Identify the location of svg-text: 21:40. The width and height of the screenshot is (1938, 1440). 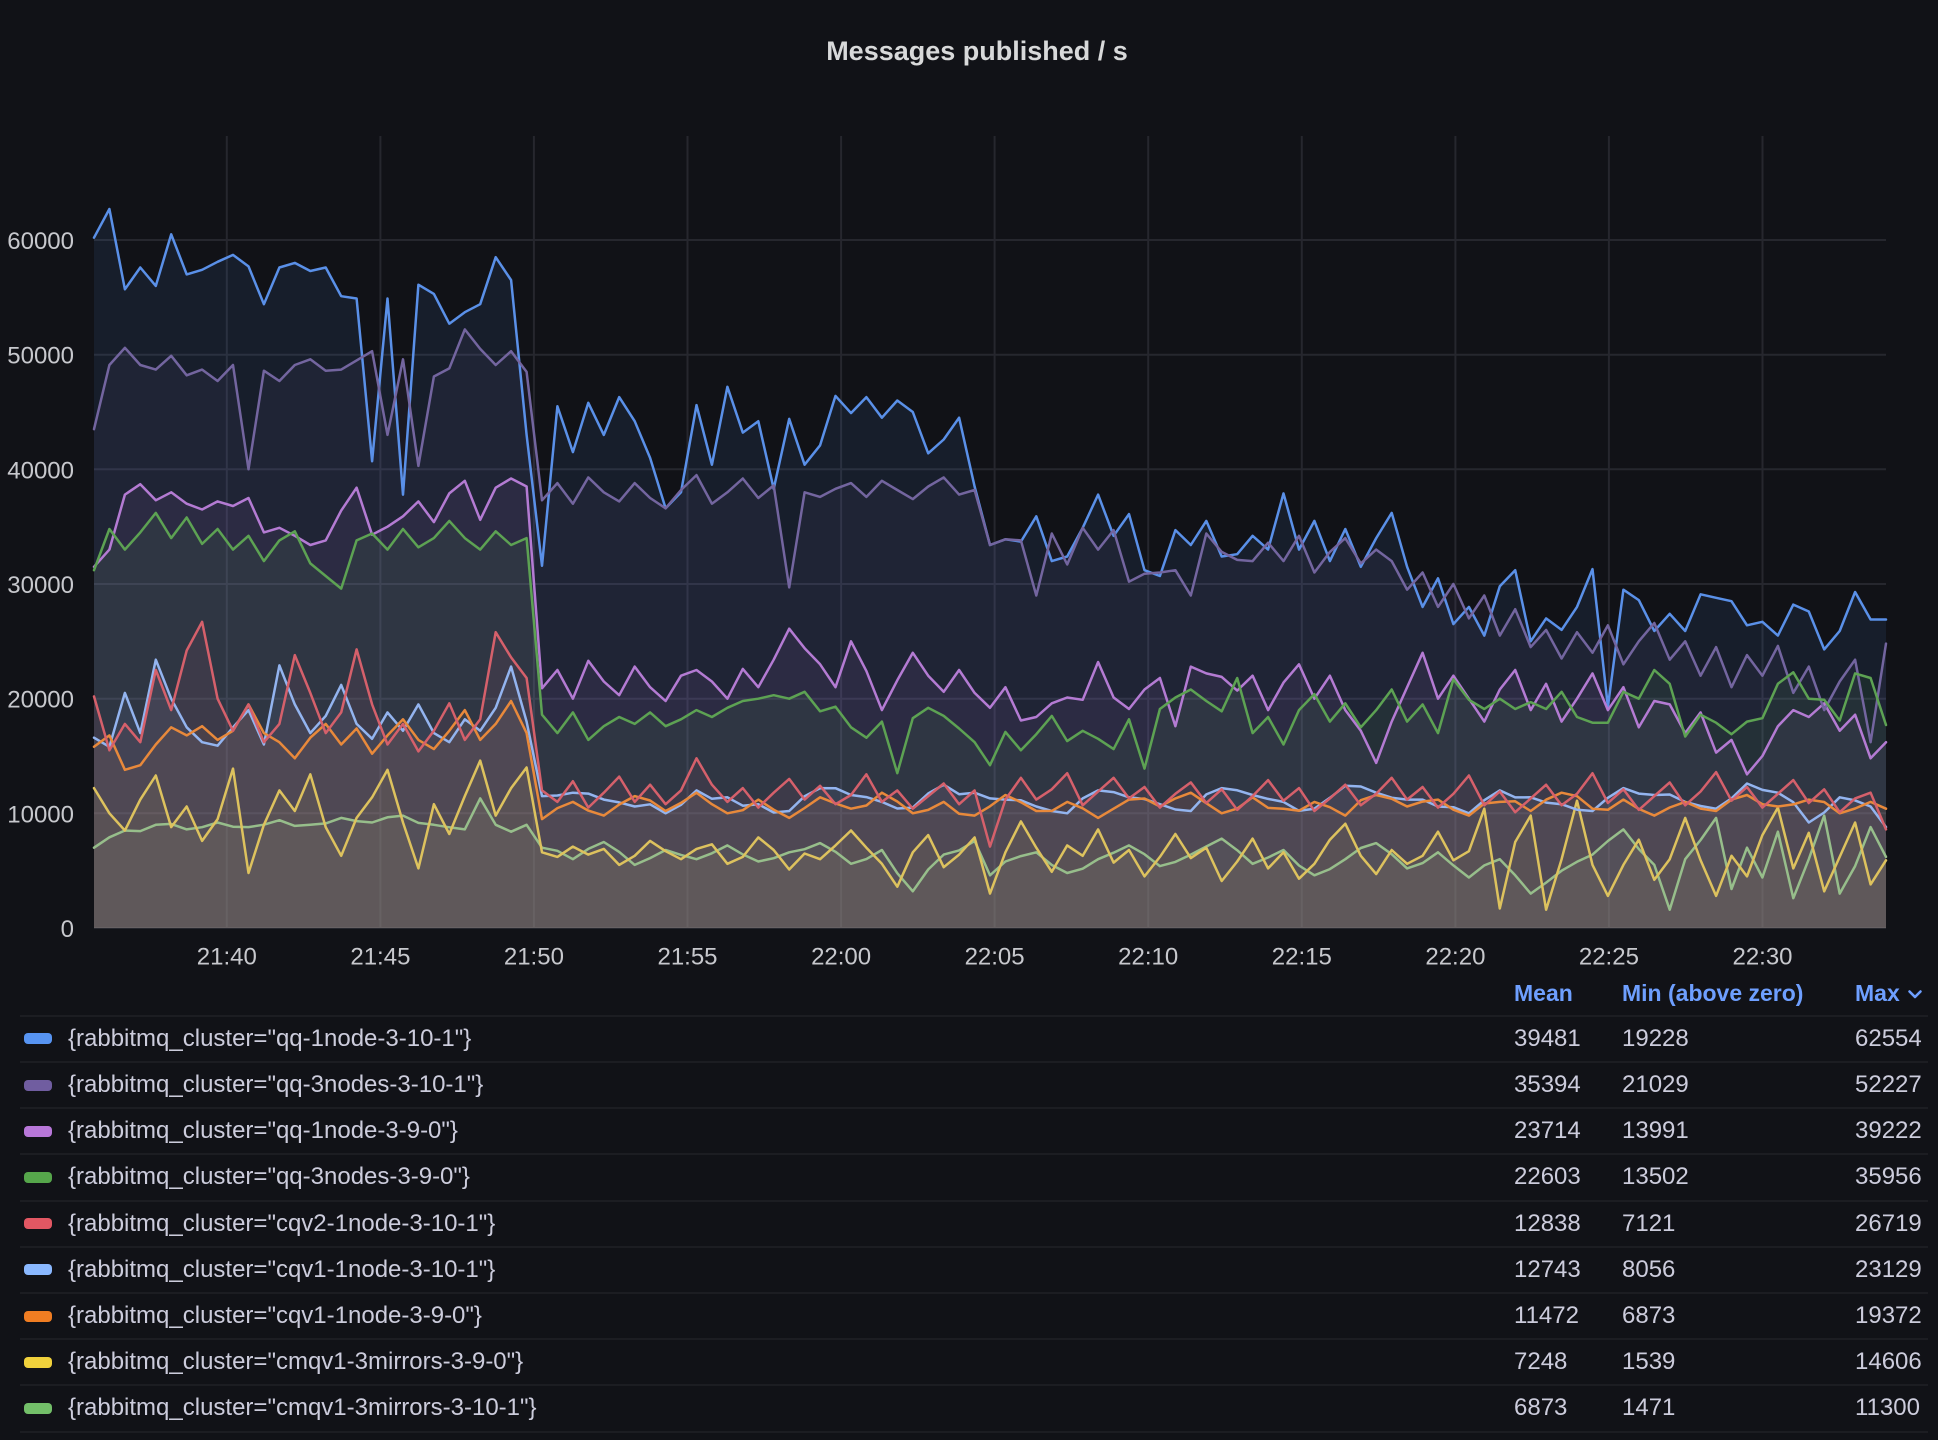
(227, 957).